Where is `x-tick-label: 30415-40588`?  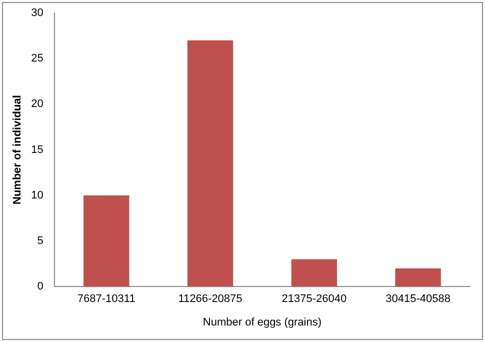 x-tick-label: 30415-40588 is located at coordinates (418, 299).